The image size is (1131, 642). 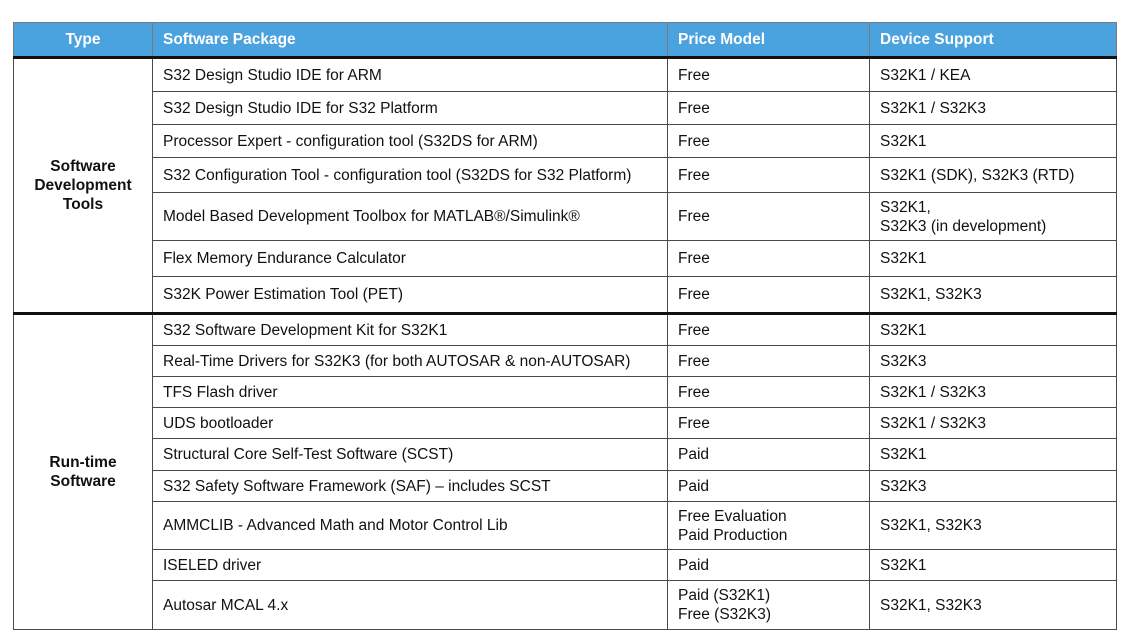 What do you see at coordinates (410, 423) in the screenshot?
I see `software-package-cell: UDS bootloader` at bounding box center [410, 423].